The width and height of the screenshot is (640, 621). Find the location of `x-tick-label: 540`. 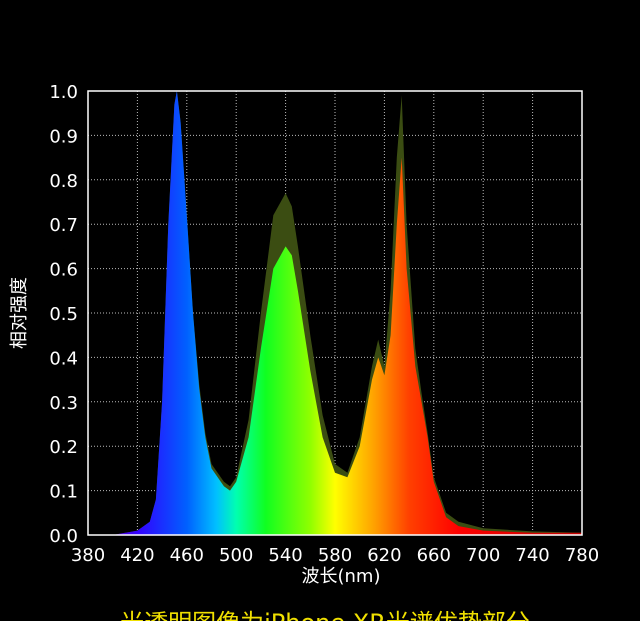

x-tick-label: 540 is located at coordinates (285, 555).